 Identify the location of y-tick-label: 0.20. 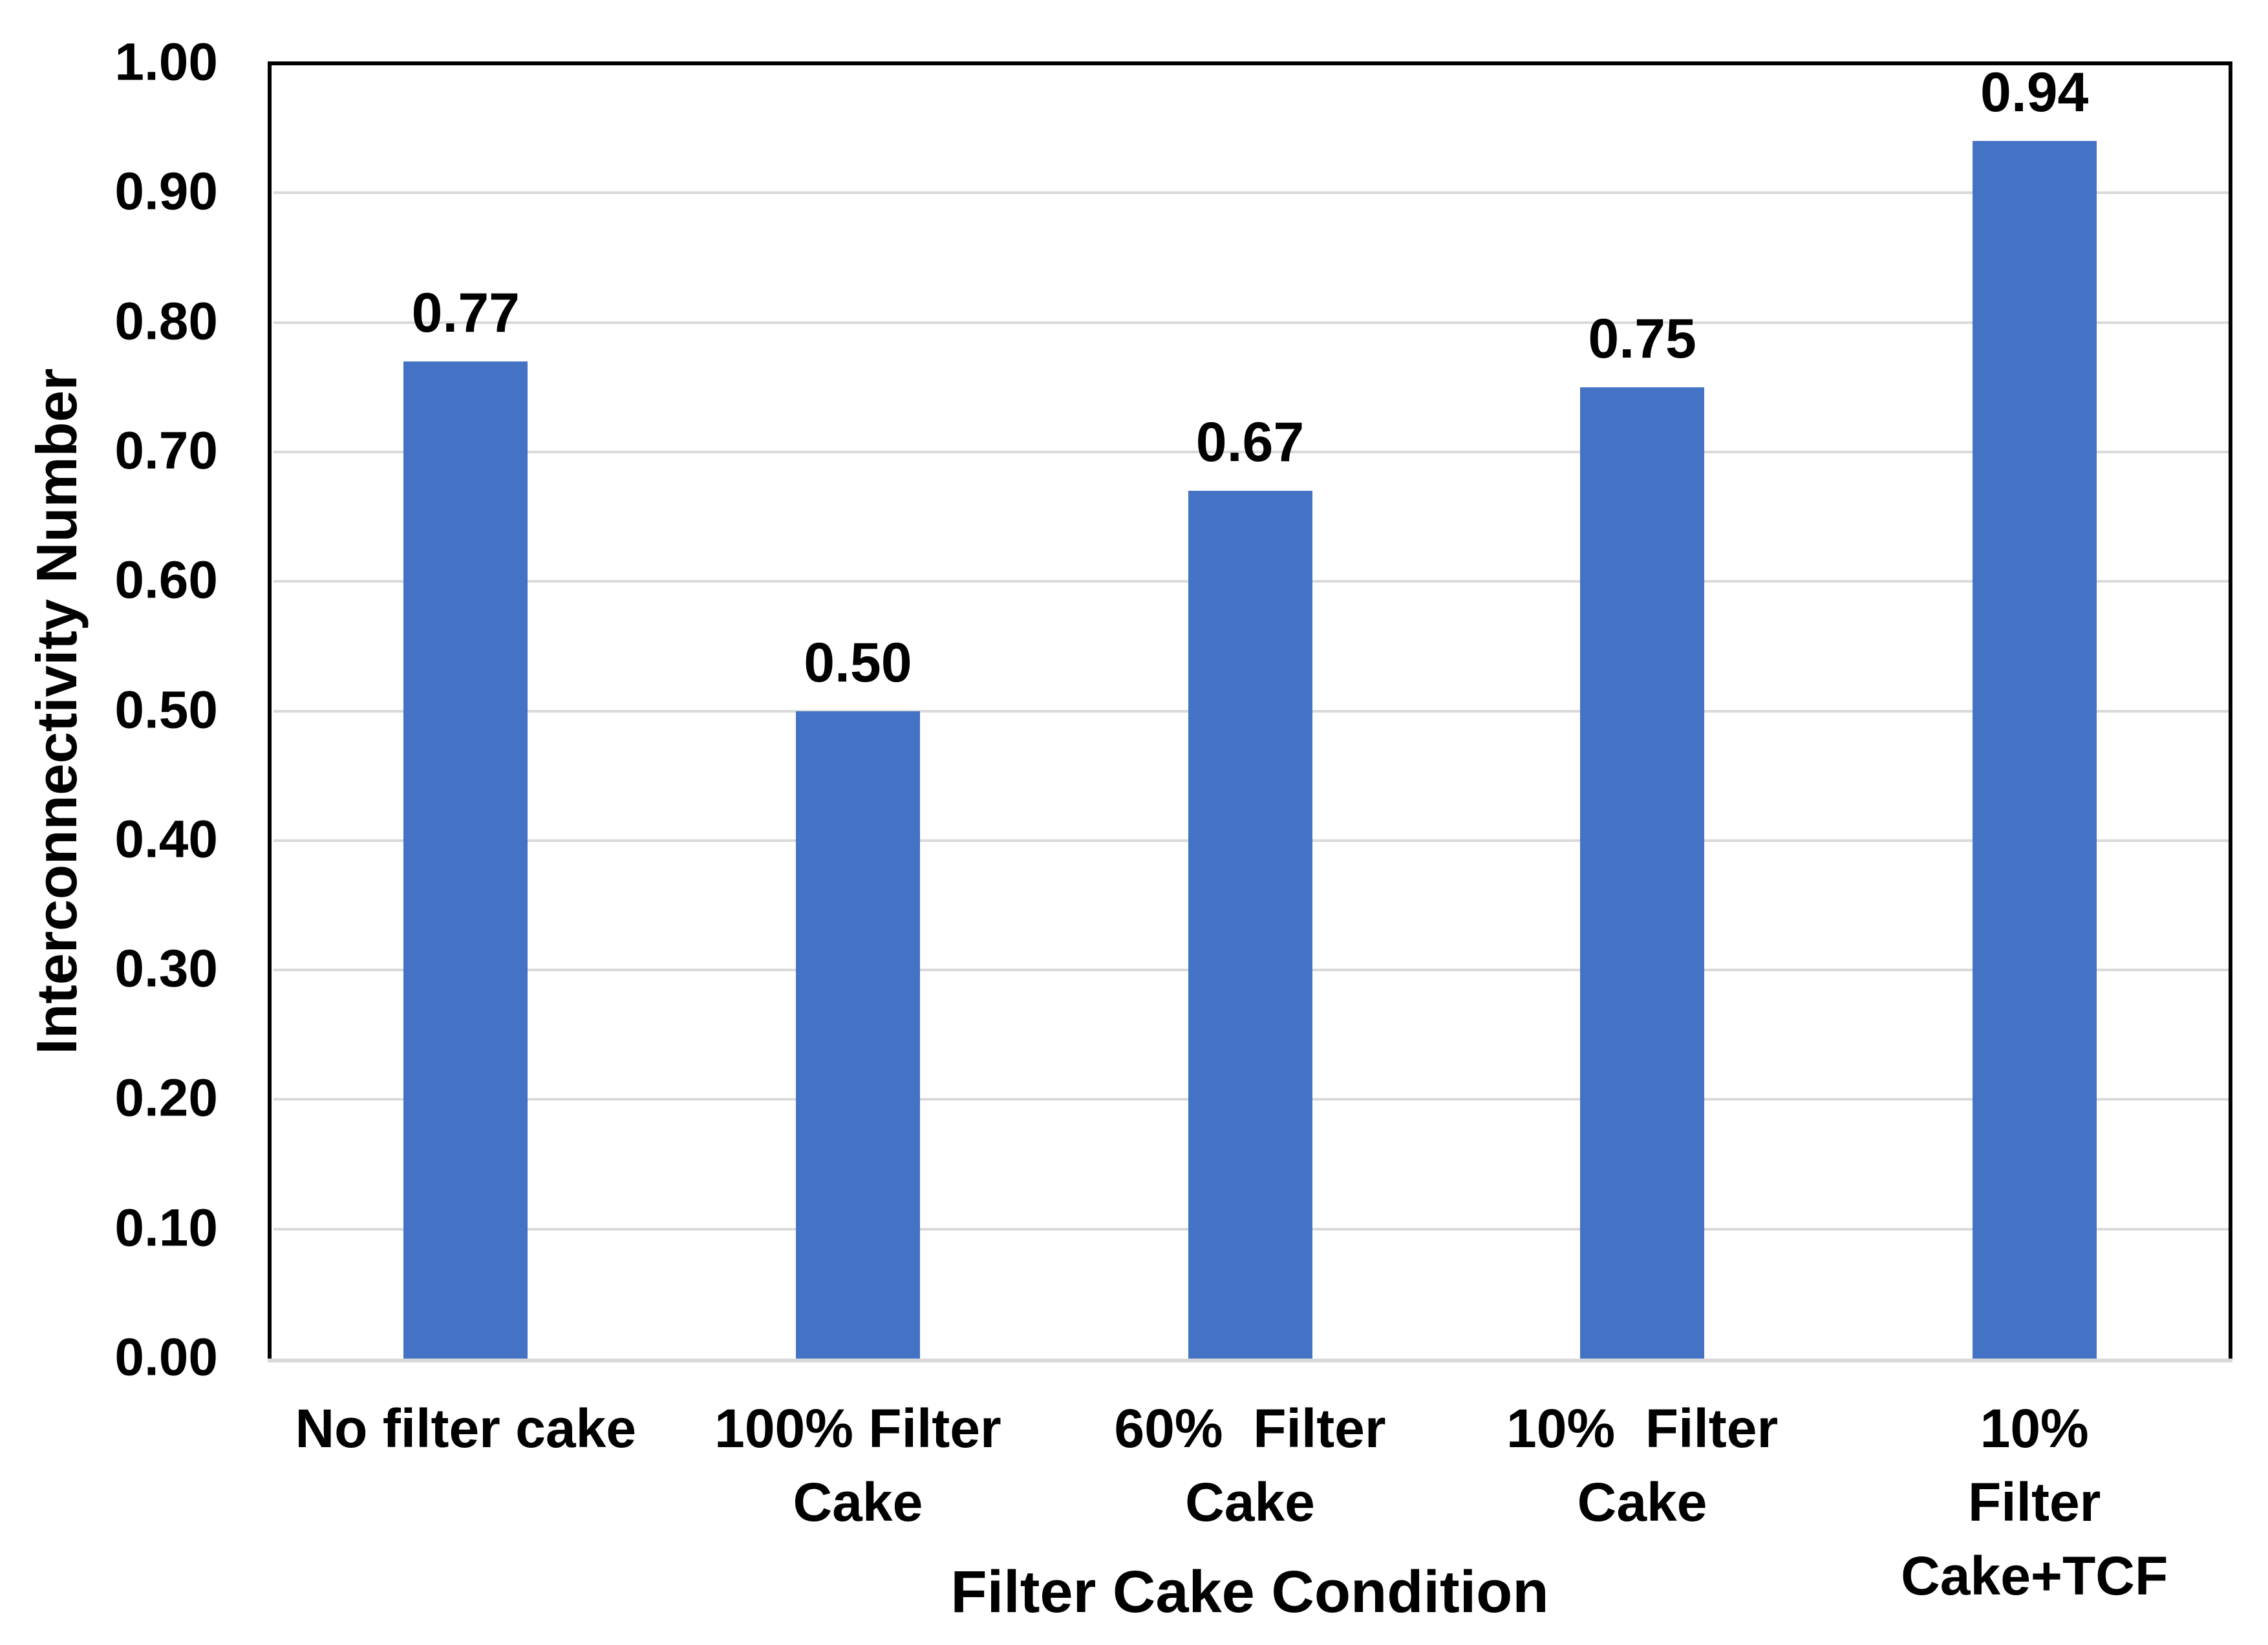
(166, 1098).